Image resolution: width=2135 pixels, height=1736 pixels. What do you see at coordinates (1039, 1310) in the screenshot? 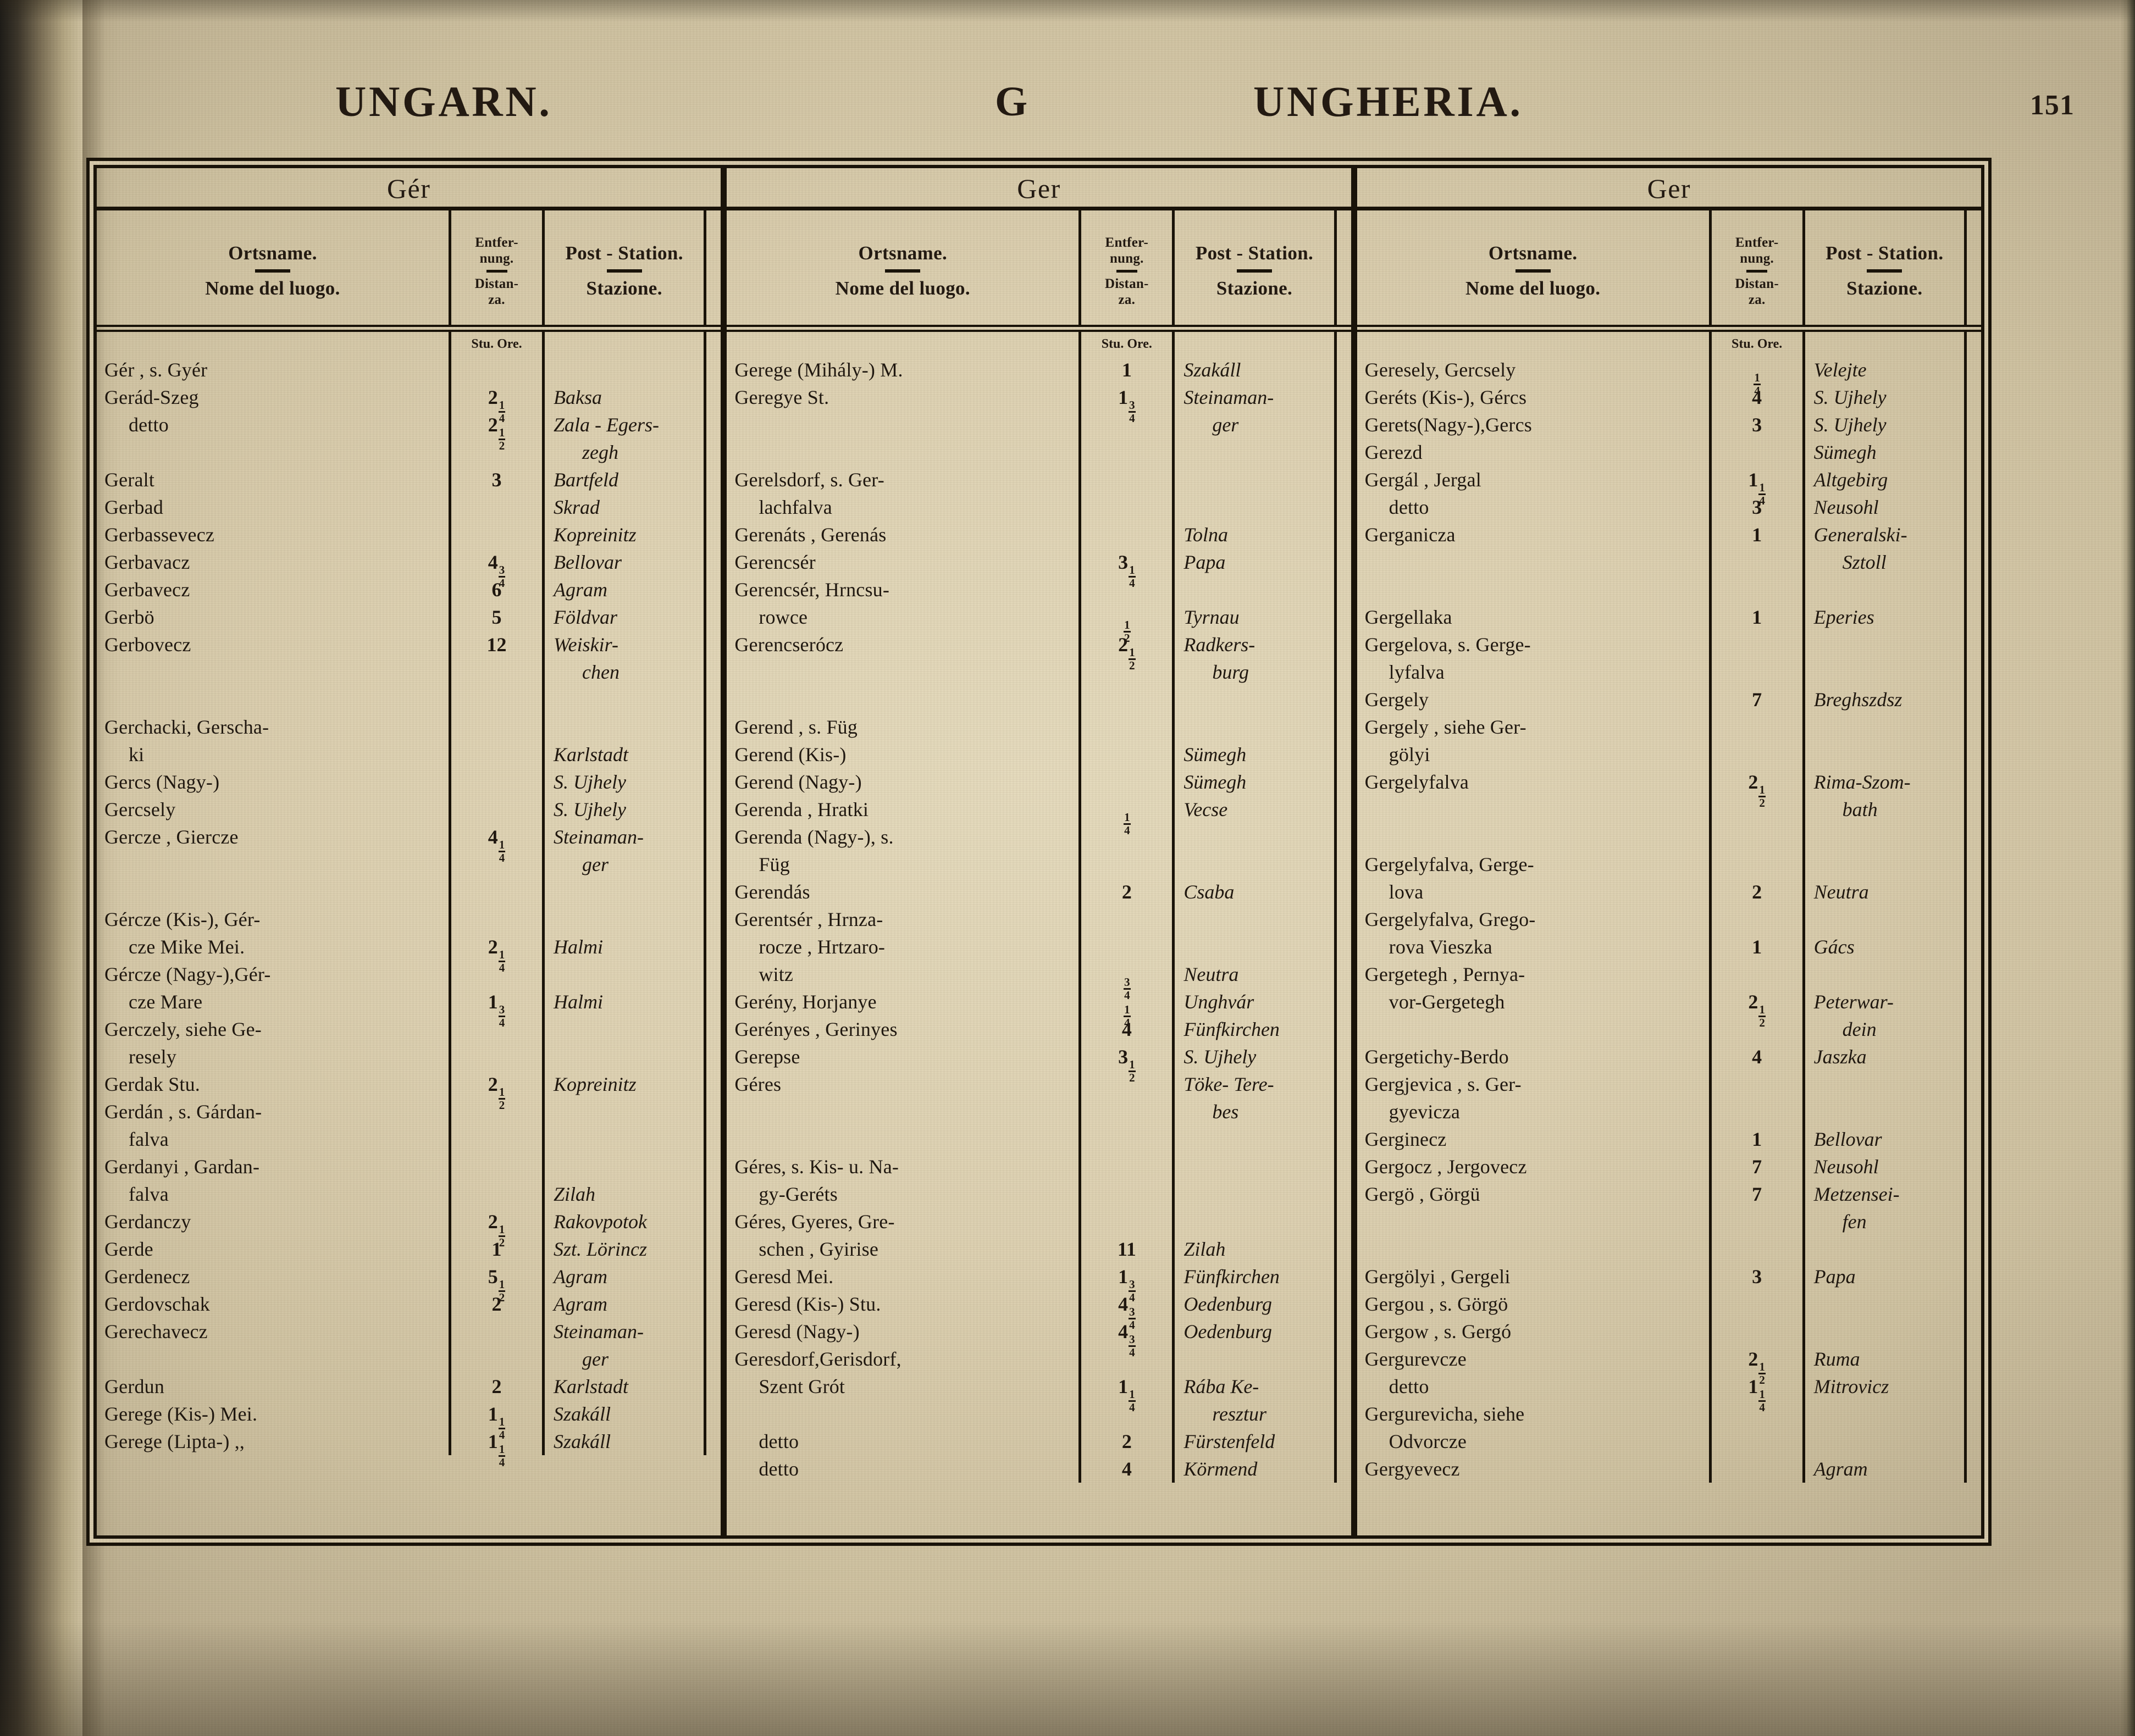
I see `table-row: Geresd (Kis-) Stu. 4 3 4 Oedenburg` at bounding box center [1039, 1310].